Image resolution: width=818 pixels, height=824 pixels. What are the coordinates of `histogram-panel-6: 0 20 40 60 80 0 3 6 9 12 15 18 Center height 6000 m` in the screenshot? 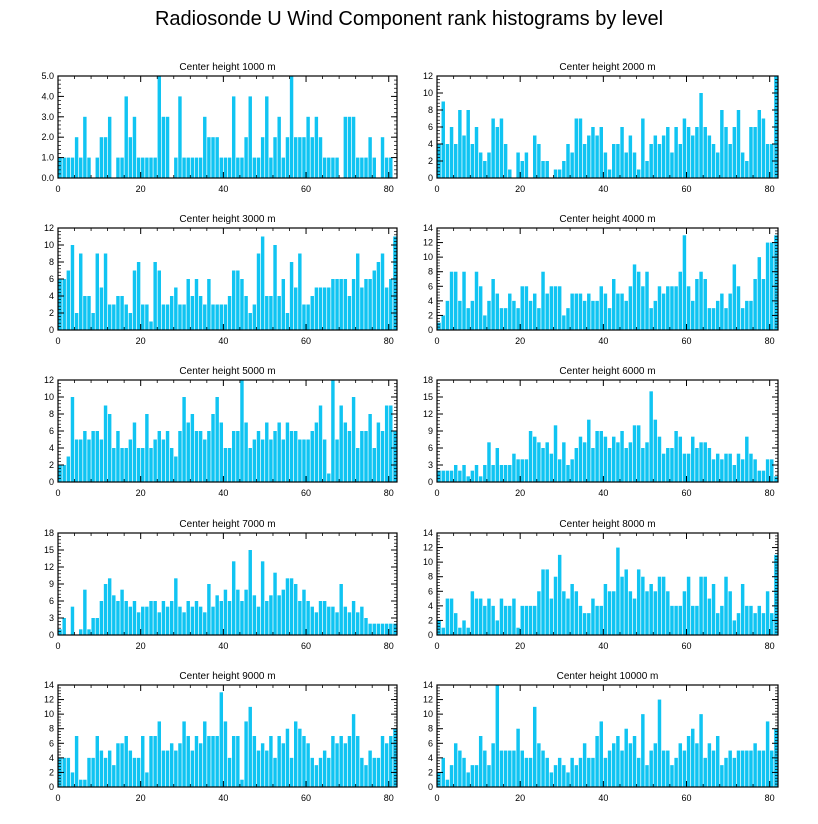 It's located at (601, 432).